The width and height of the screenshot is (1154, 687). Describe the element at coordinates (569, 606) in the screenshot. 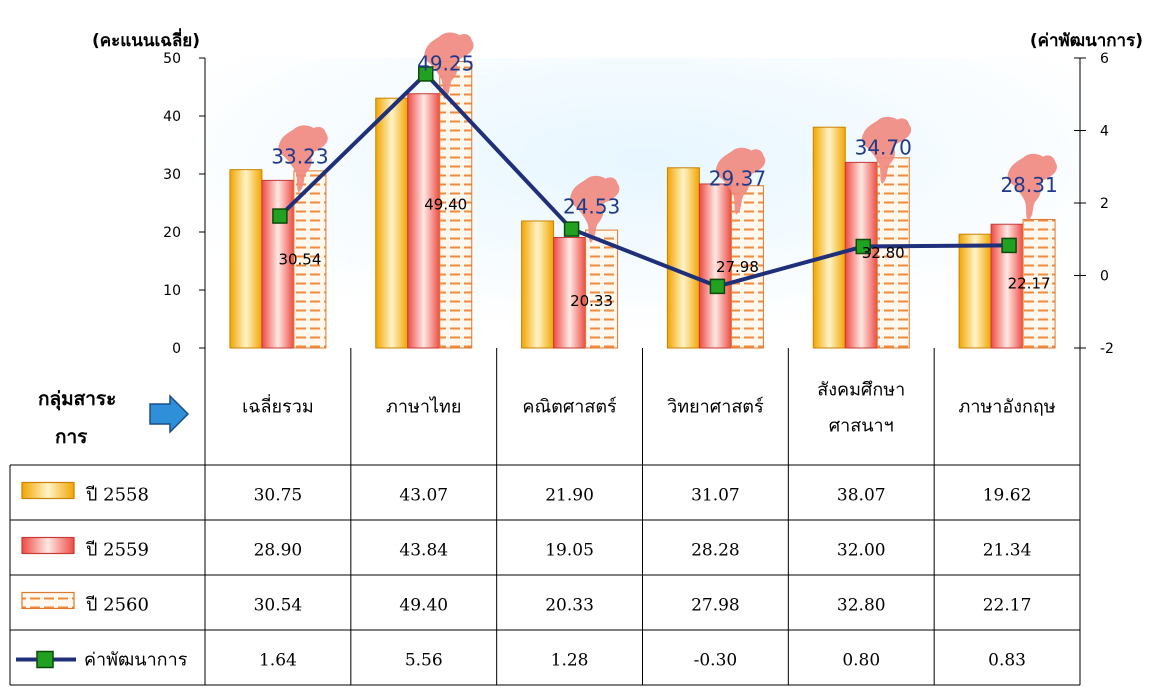

I see `table-cell: 20.33` at that location.